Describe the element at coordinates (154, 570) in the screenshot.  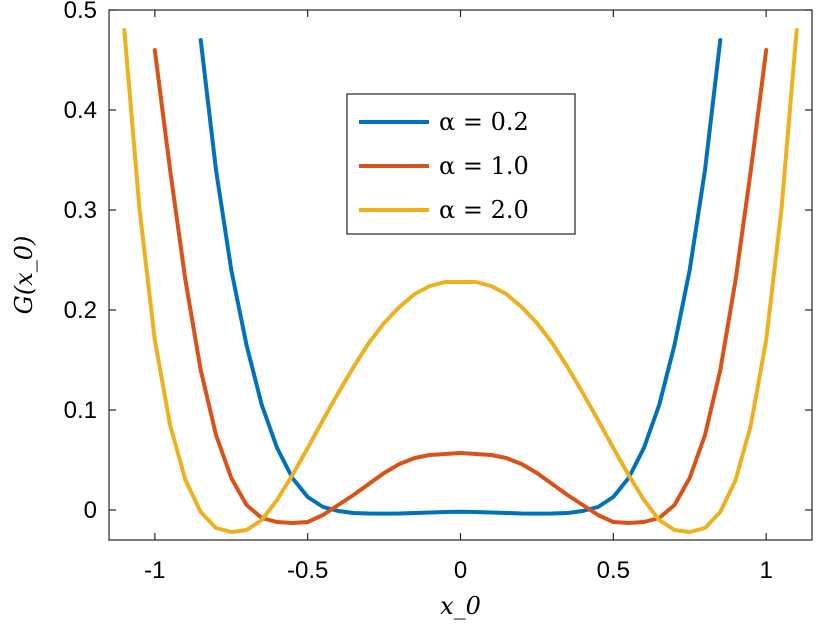
I see `x-tick-label: -1` at that location.